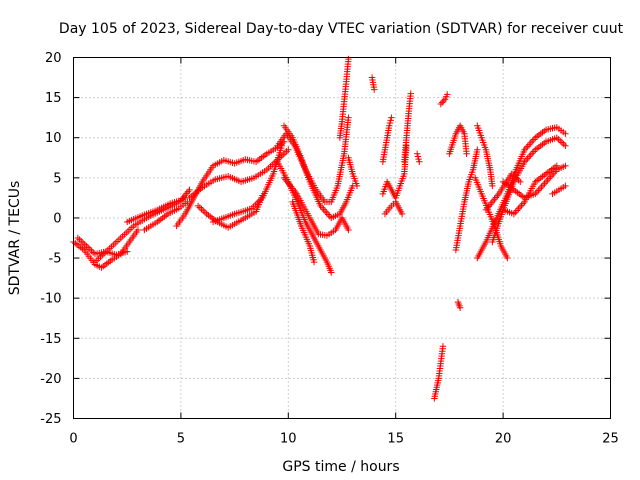 Image resolution: width=640 pixels, height=480 pixels. I want to click on y-tick-label: 15, so click(53, 98).